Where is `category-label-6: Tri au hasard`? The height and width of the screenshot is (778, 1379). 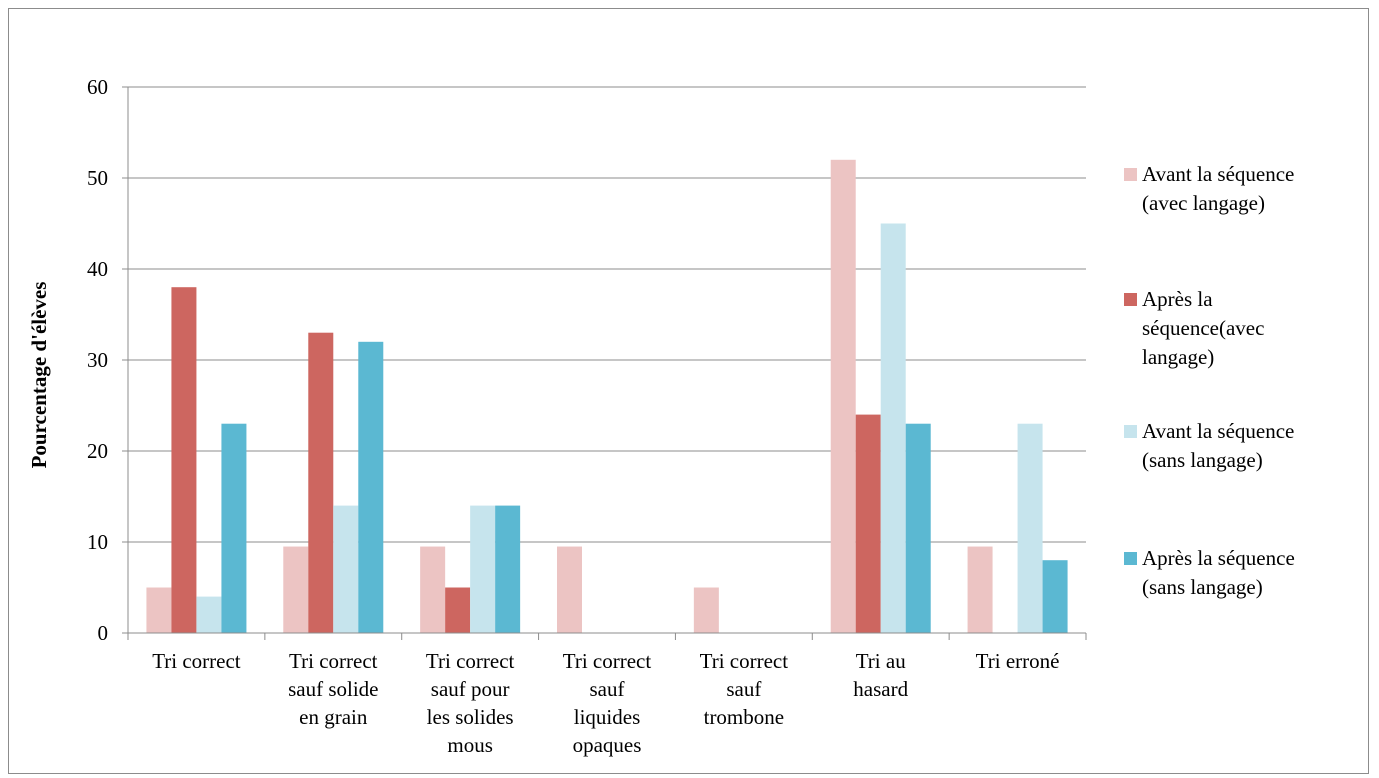
category-label-6: Tri au hasard is located at coordinates (880, 675).